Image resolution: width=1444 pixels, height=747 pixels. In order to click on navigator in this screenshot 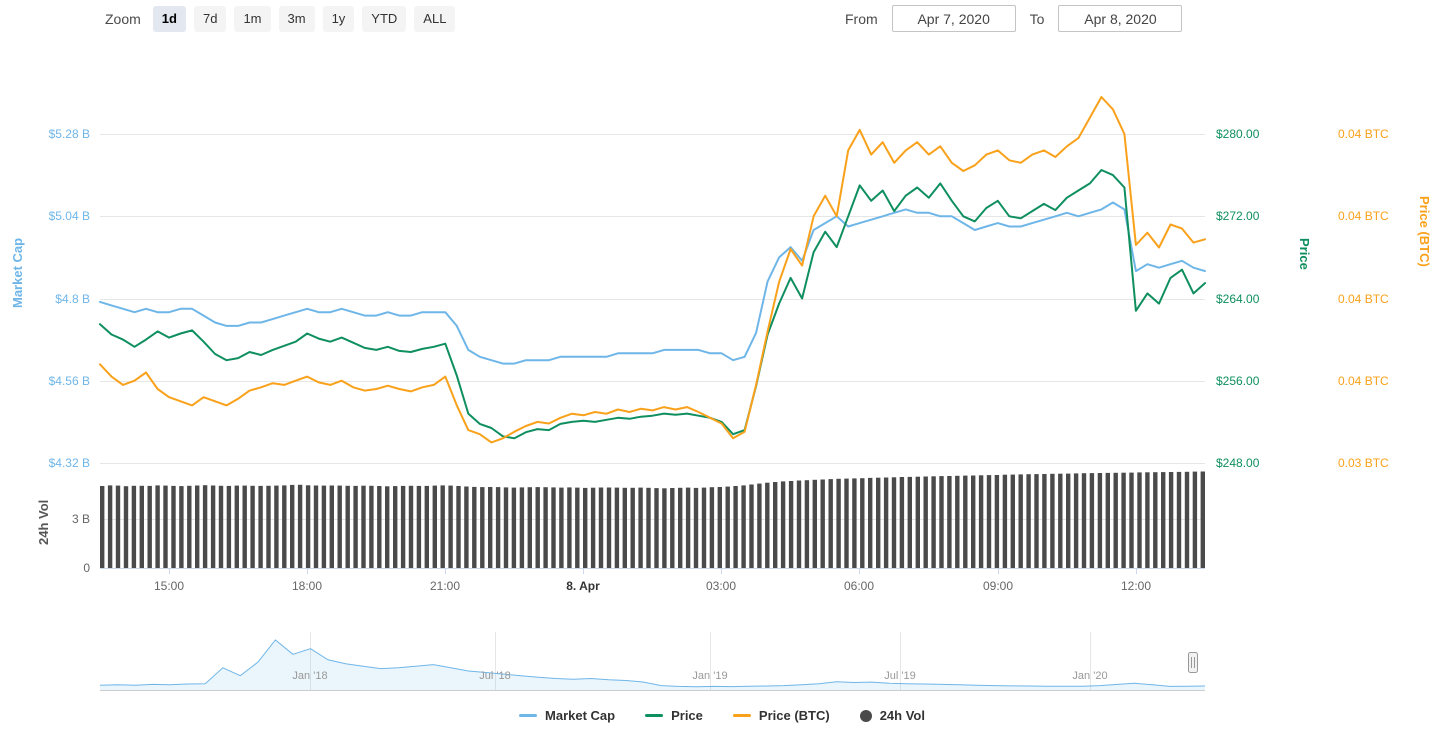, I will do `click(652, 661)`.